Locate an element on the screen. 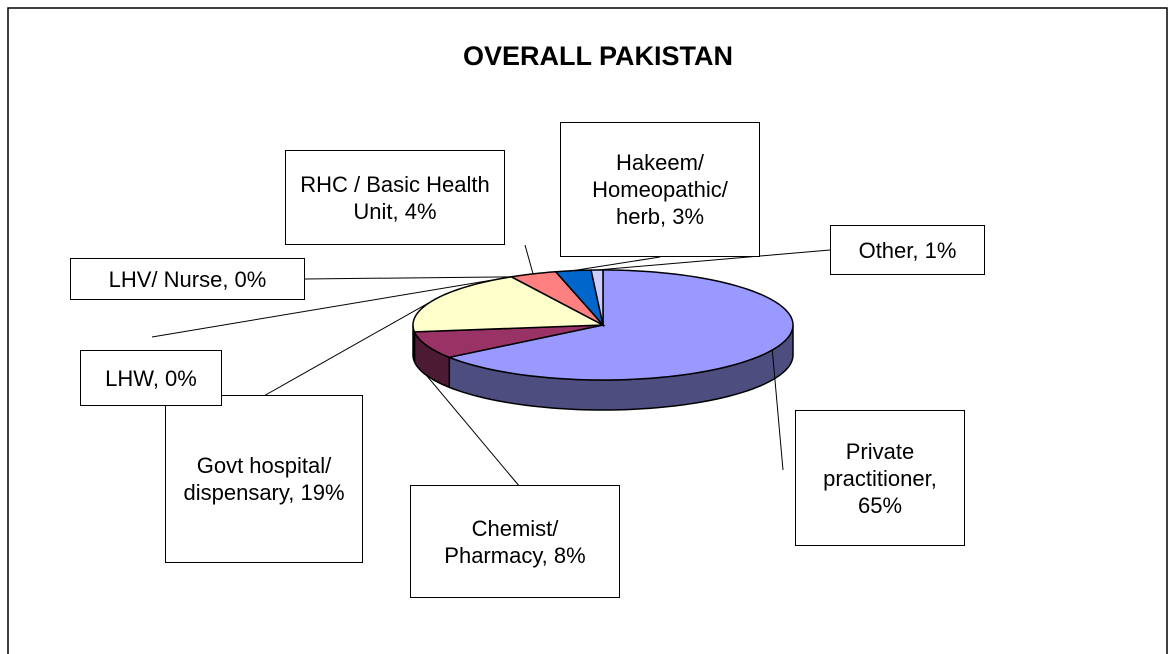 Image resolution: width=1175 pixels, height=654 pixels. pie-tops is located at coordinates (603, 325).